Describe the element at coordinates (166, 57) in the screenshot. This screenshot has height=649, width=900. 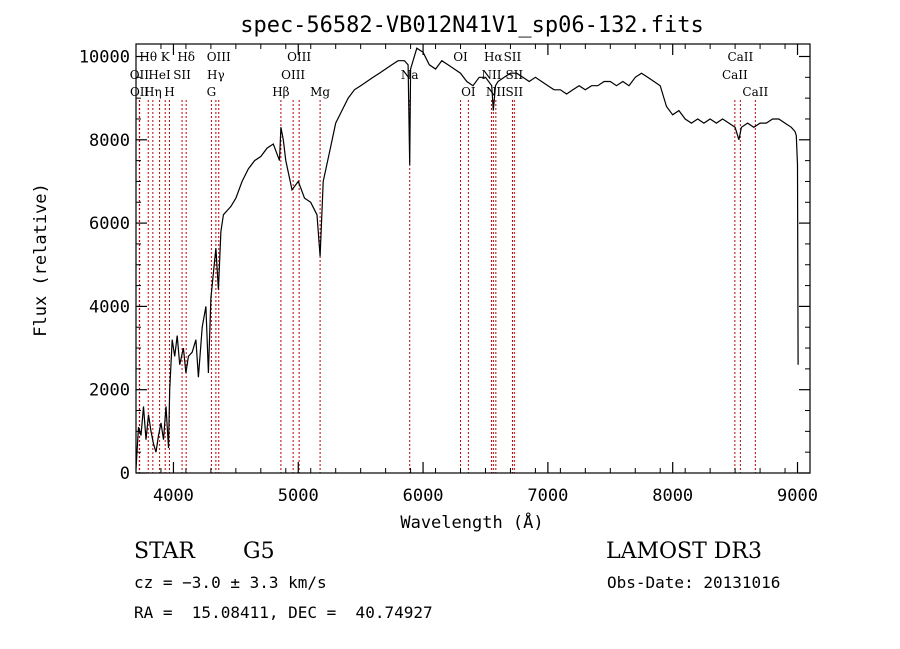
I see `line-marker-label: K` at that location.